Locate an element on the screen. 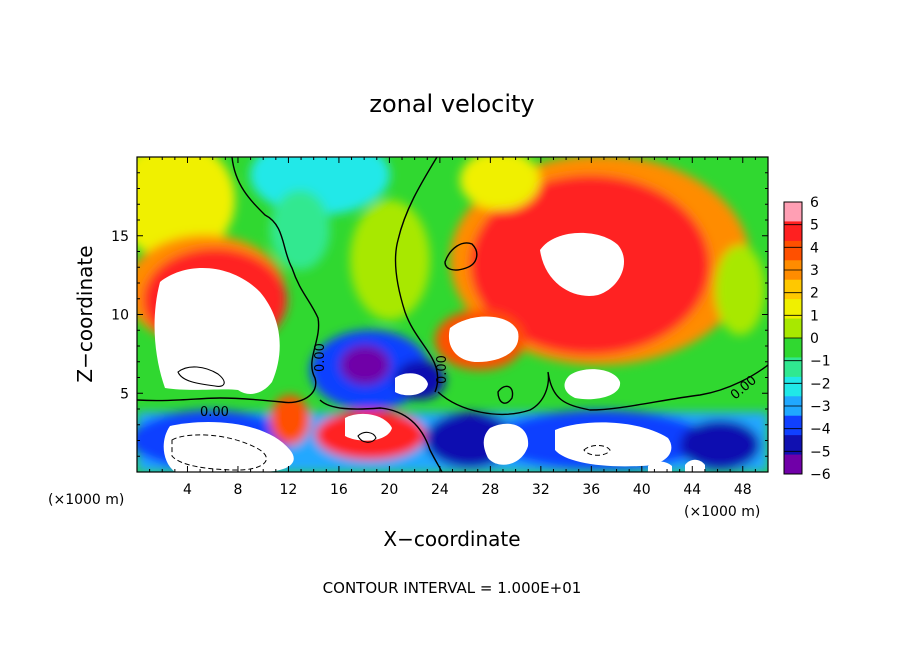 Image resolution: width=904 pixels, height=654 pixels. colorbar-label: −6 is located at coordinates (820, 475).